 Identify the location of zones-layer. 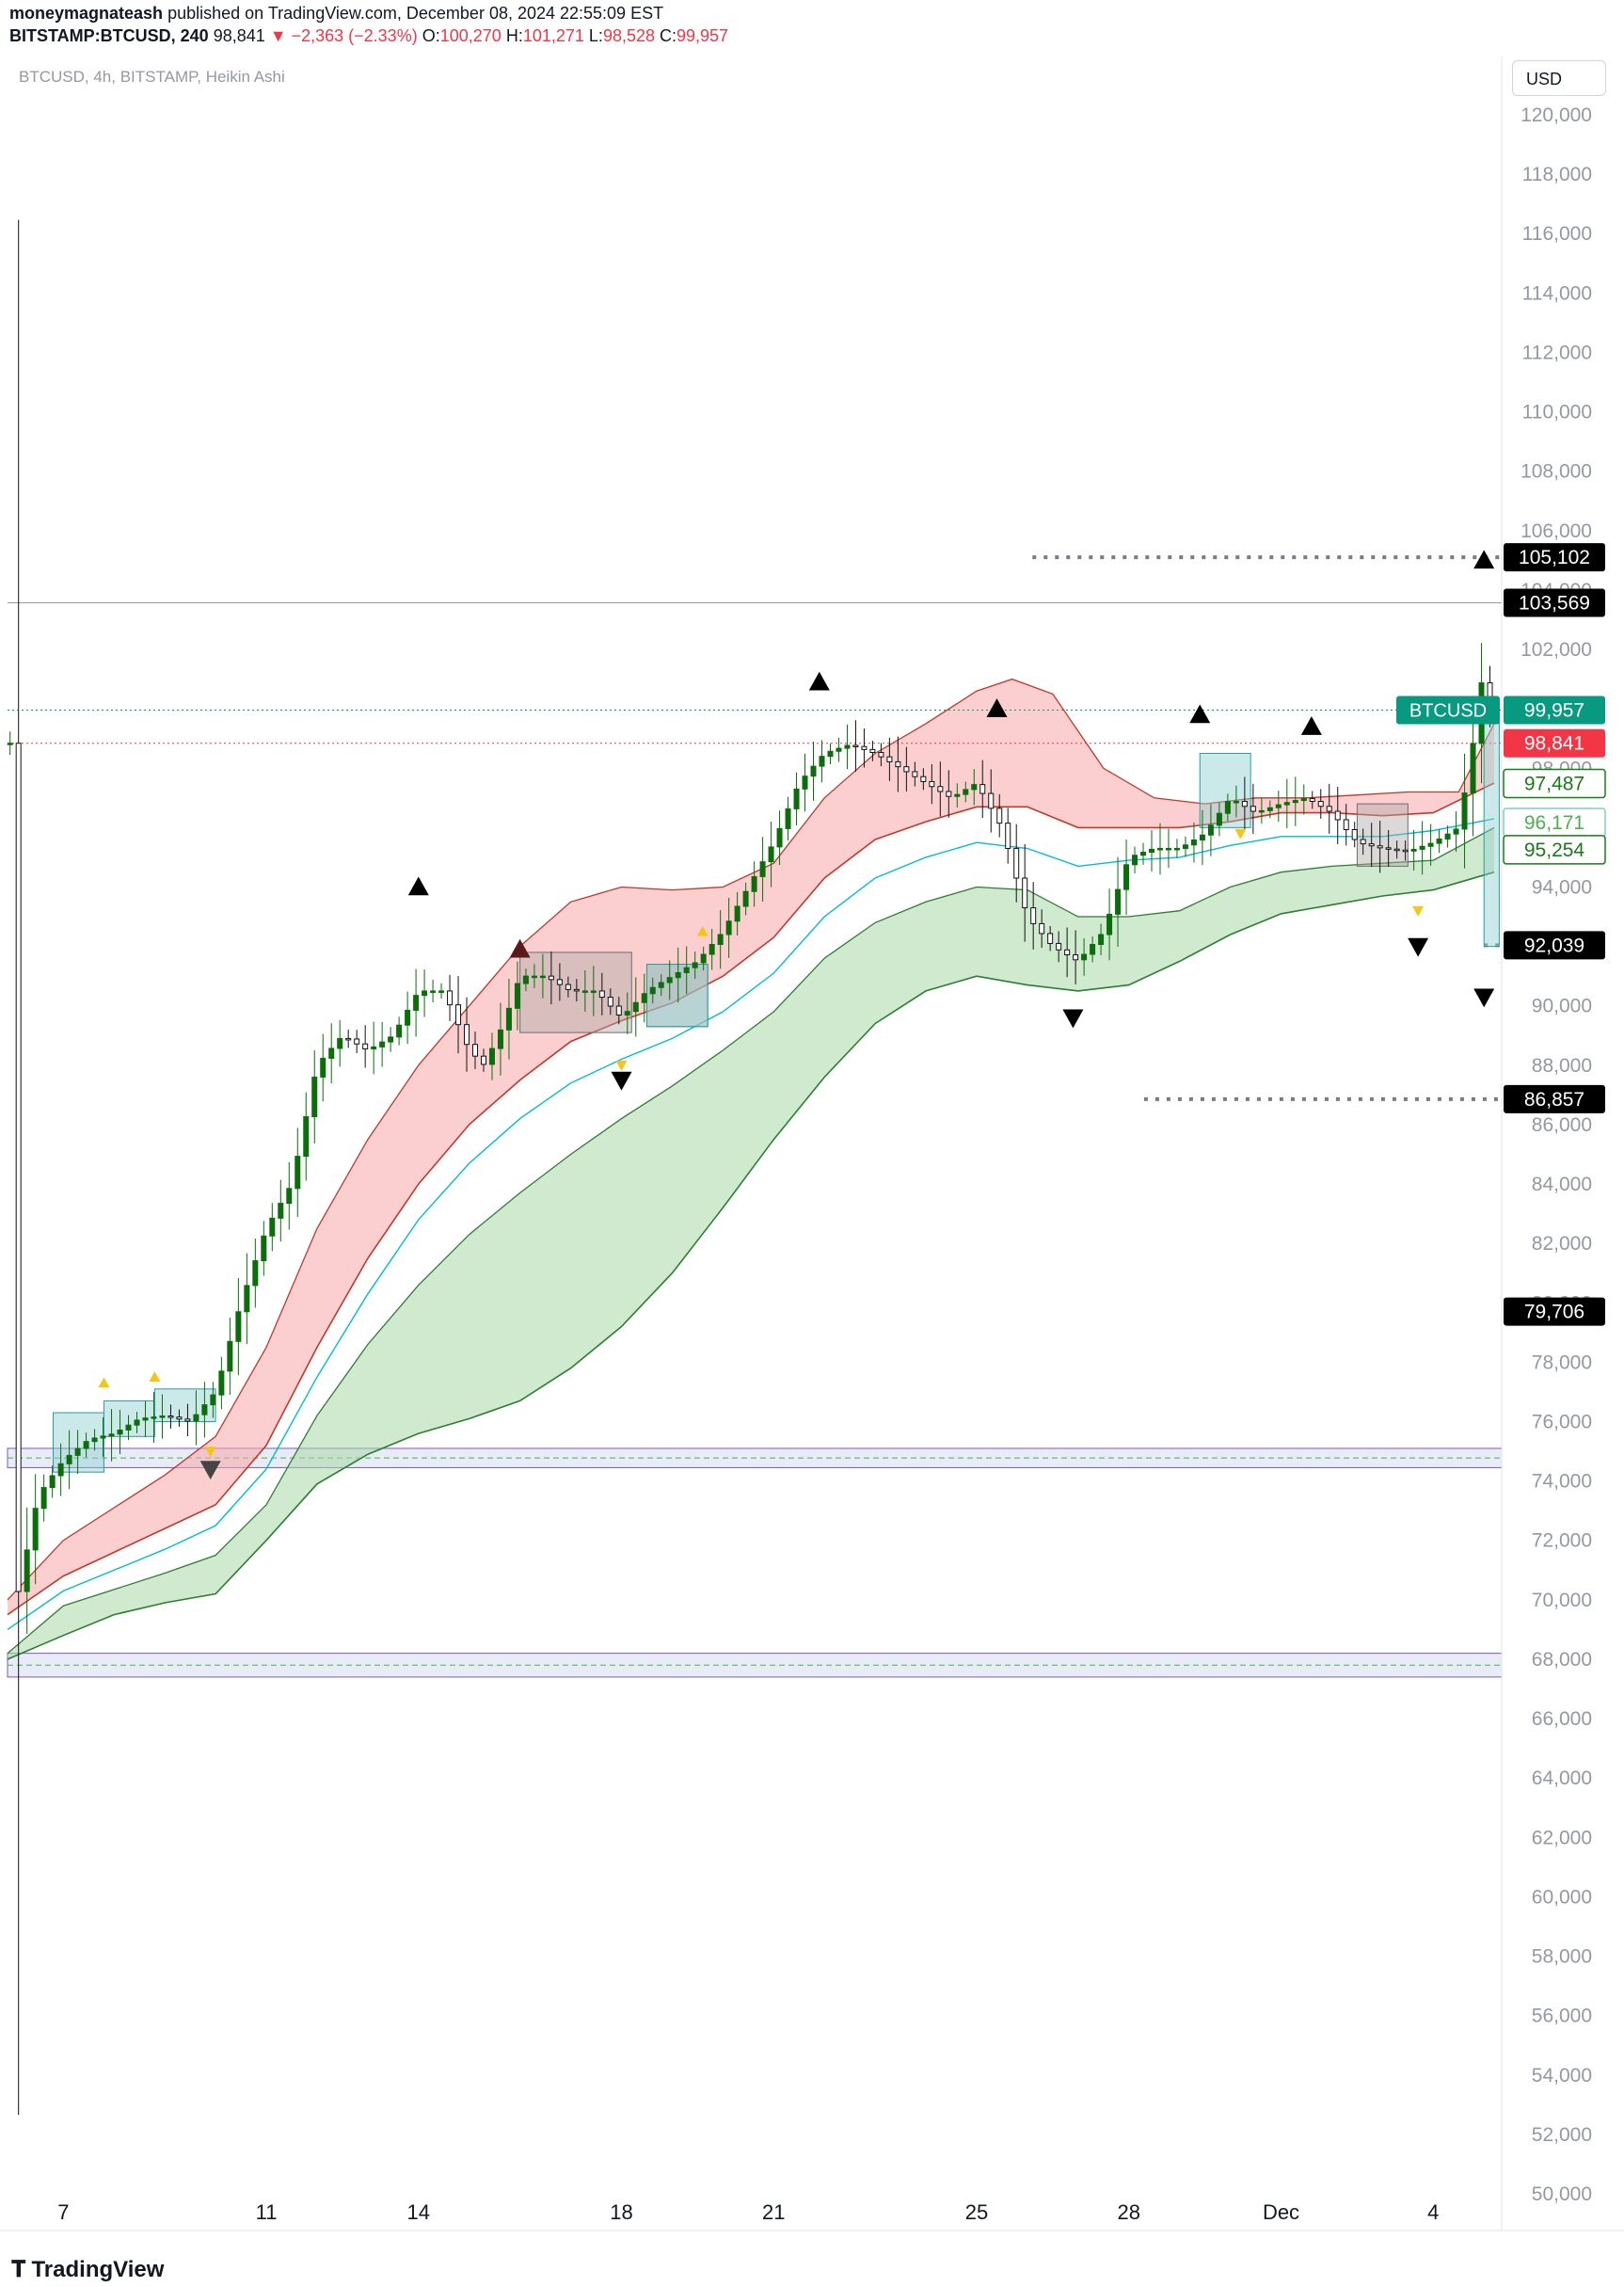
(755, 1562).